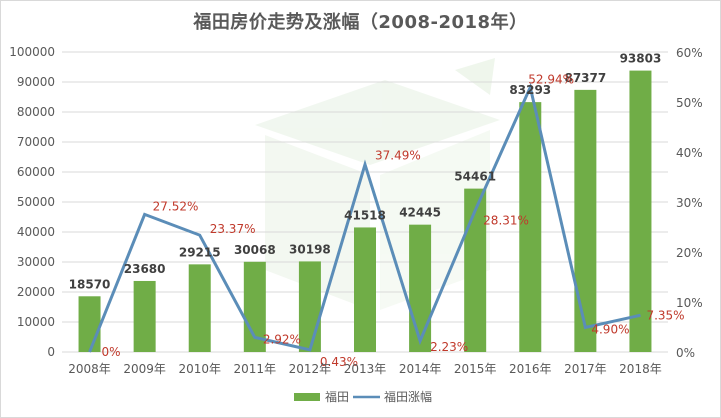  I want to click on legend-line-label: 福田涨幅, so click(408, 396).